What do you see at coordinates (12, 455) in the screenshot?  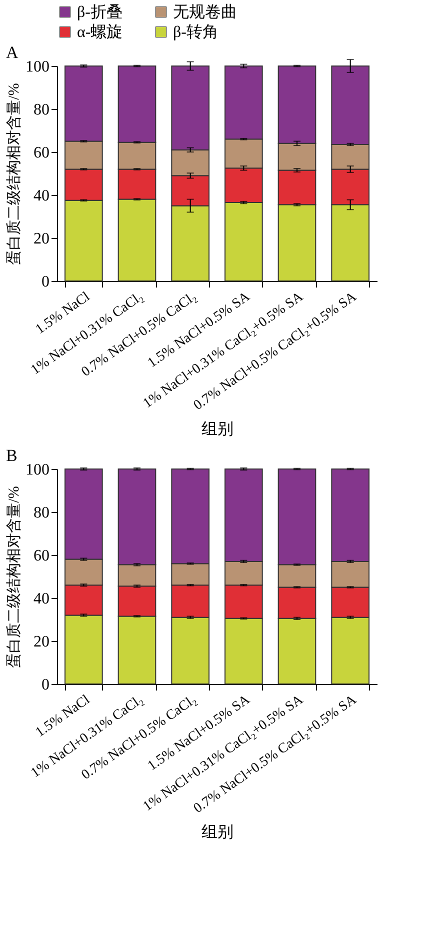 I see `chart-title: B` at bounding box center [12, 455].